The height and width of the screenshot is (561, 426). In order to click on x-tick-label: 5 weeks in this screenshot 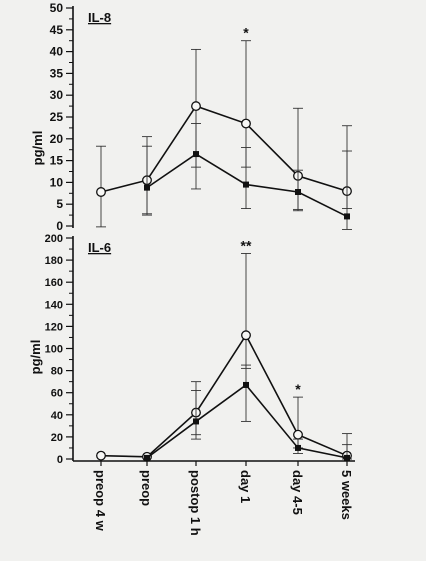, I will do `click(346, 495)`.